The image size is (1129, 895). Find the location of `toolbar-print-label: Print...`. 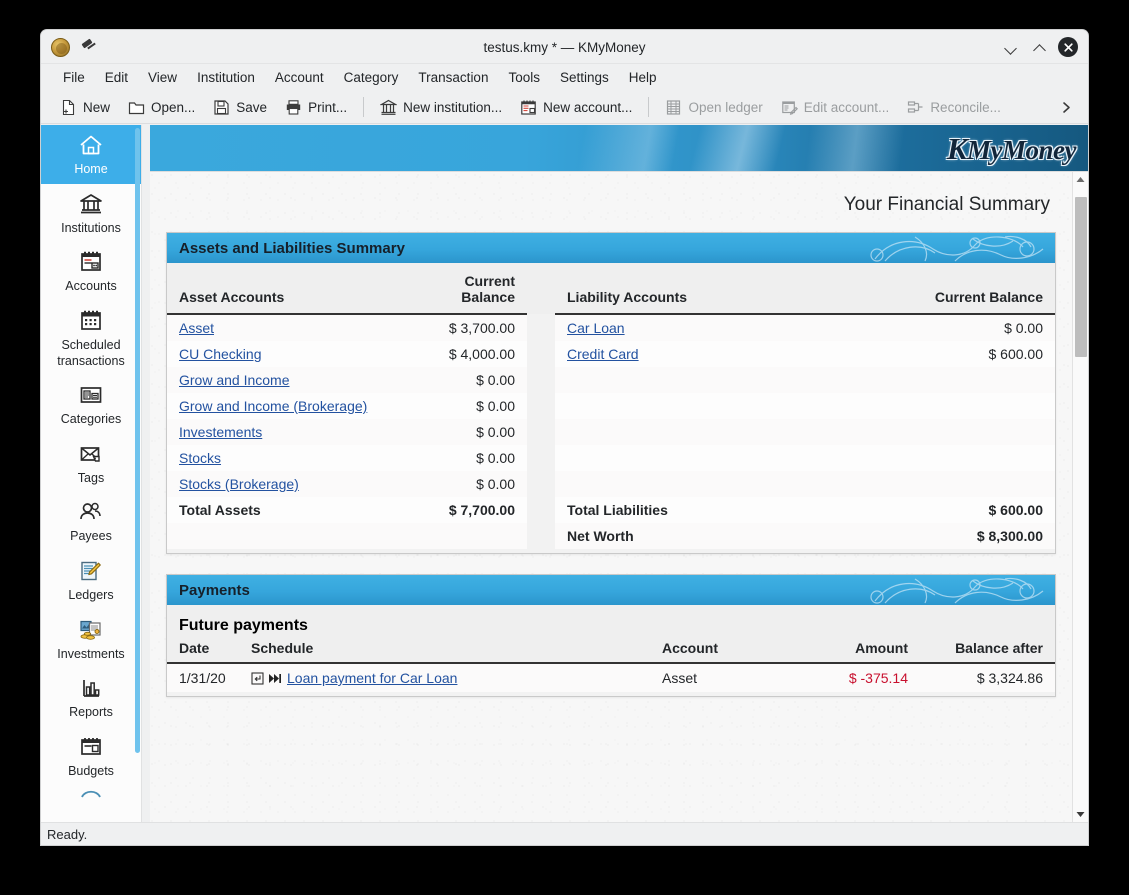

toolbar-print-label: Print... is located at coordinates (328, 107).